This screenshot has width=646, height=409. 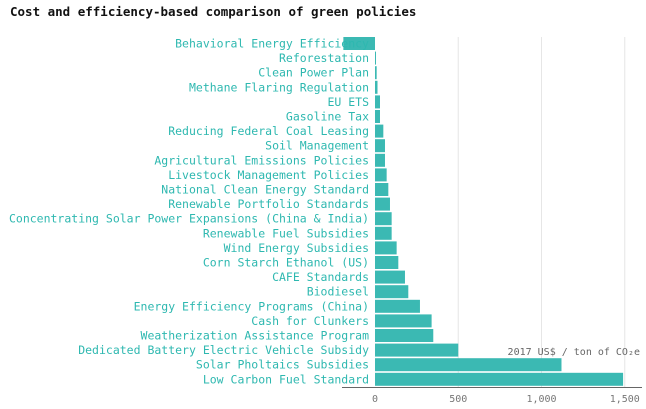 I want to click on category-label: Low Carbon Fuel Standard, so click(x=286, y=379).